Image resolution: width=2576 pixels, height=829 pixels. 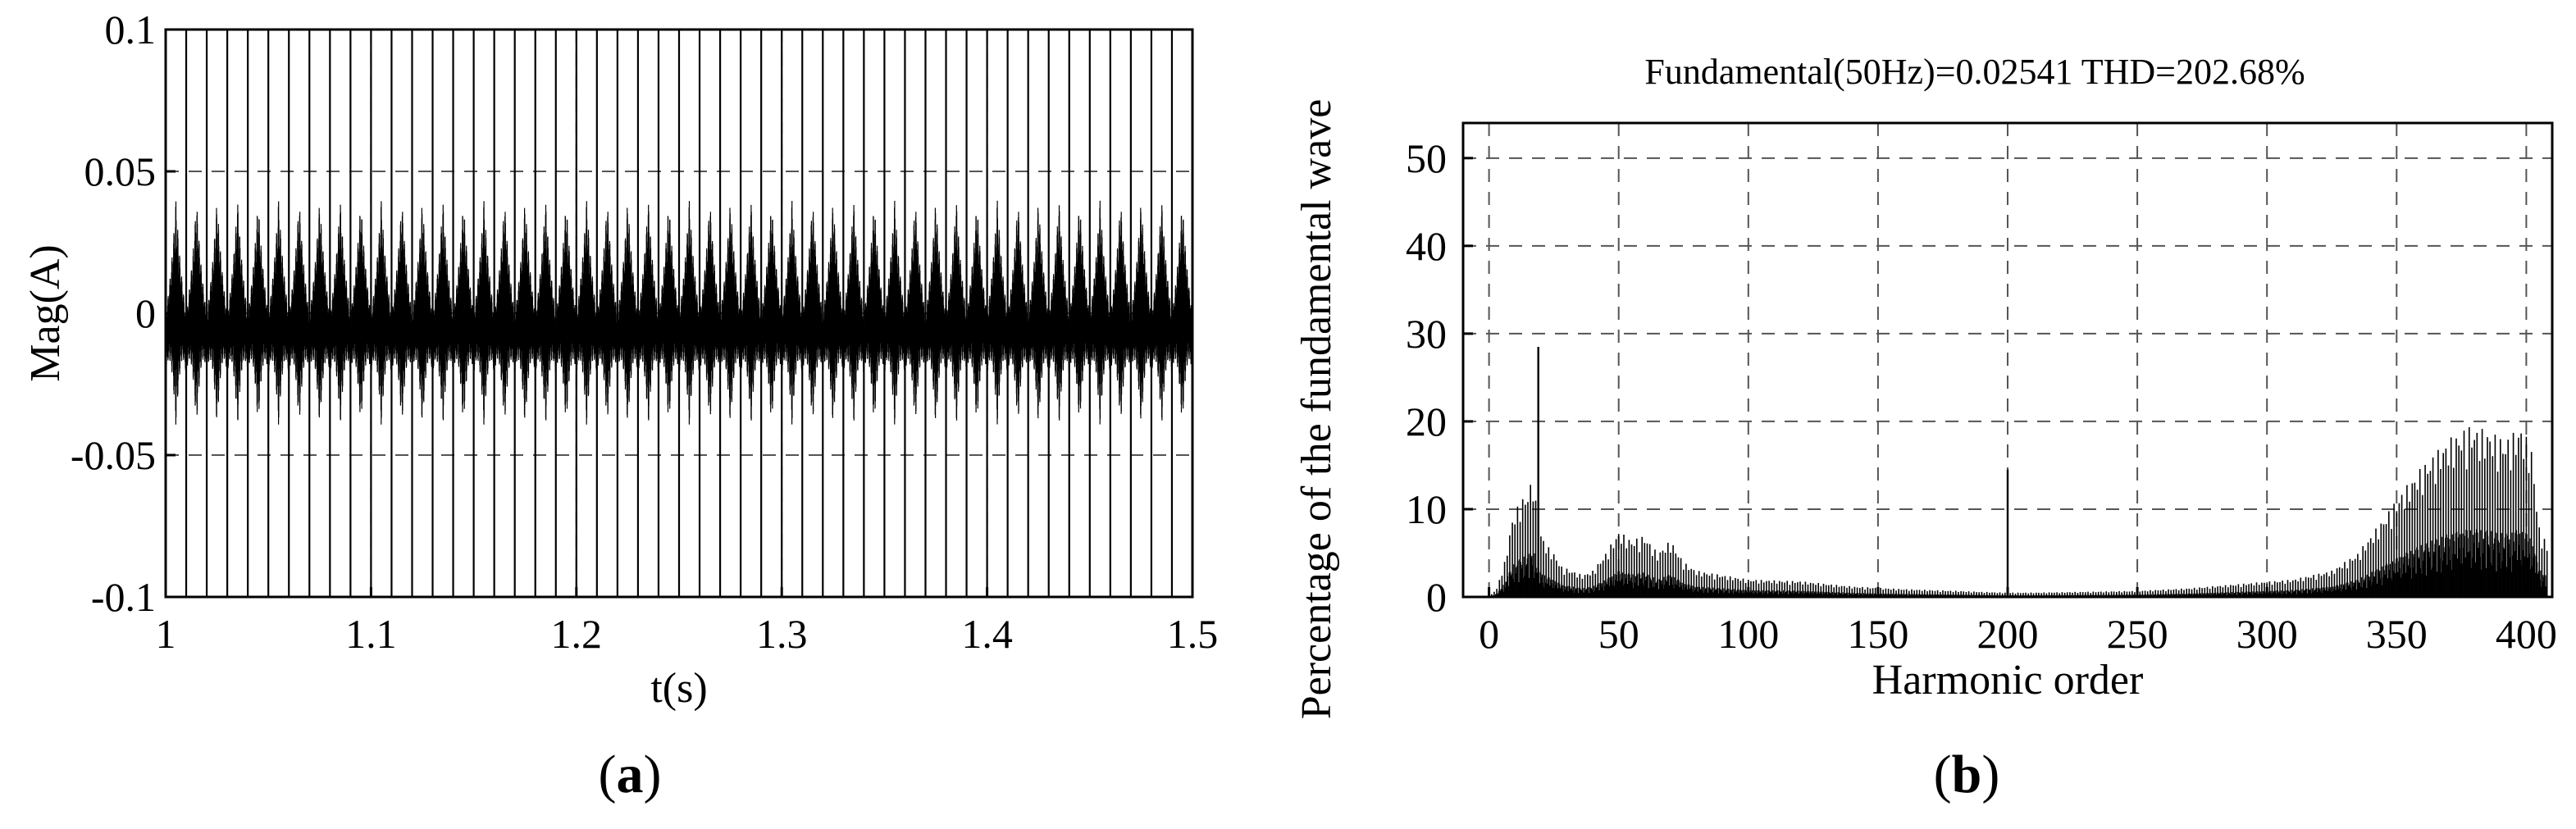 I want to click on chart-a-x-axis-label: t(s), so click(x=678, y=688).